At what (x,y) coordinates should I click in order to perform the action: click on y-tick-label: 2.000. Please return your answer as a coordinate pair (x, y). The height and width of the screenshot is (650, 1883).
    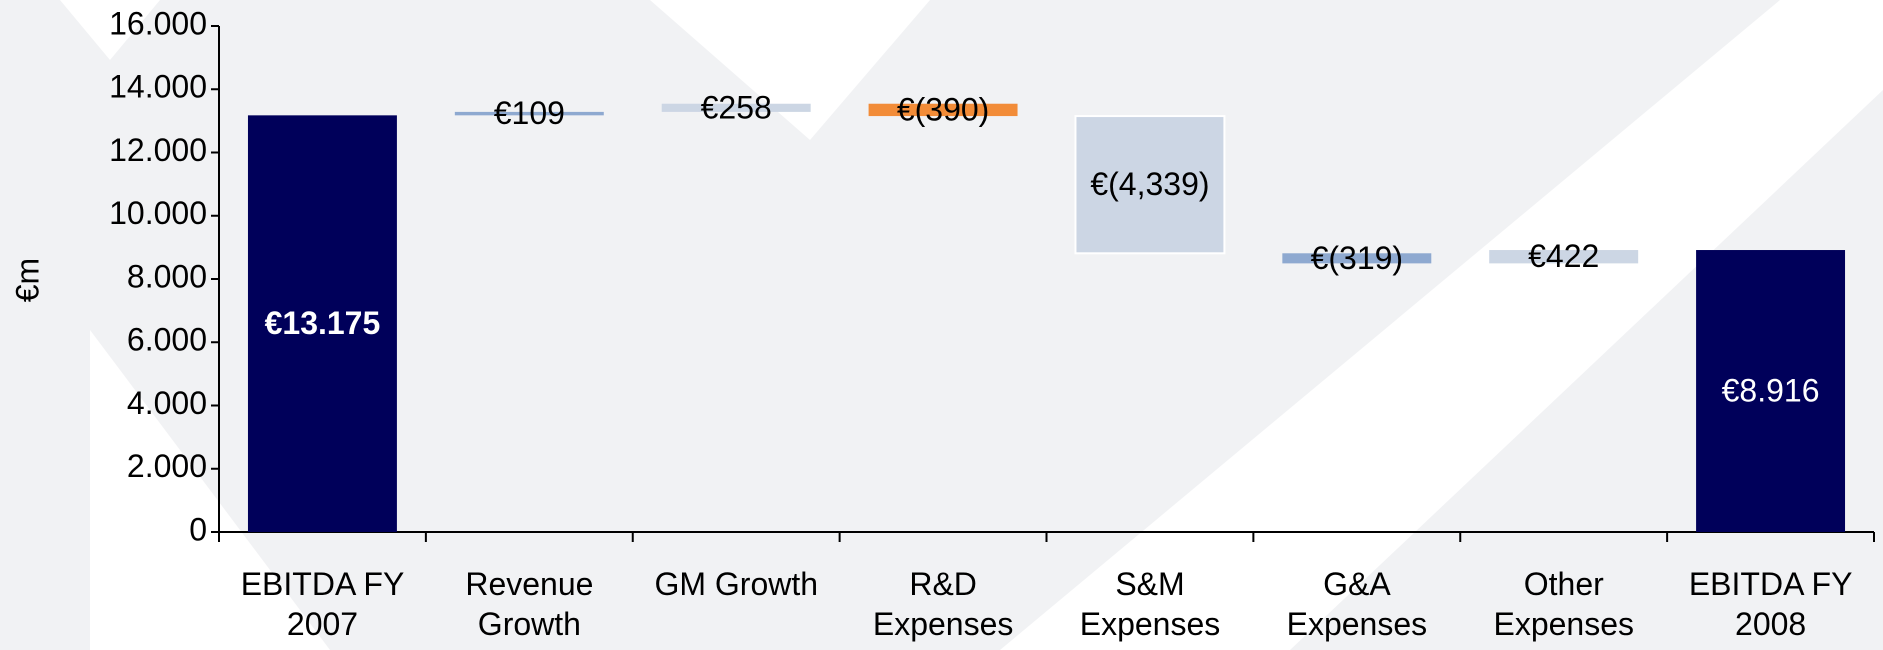
    Looking at the image, I should click on (167, 466).